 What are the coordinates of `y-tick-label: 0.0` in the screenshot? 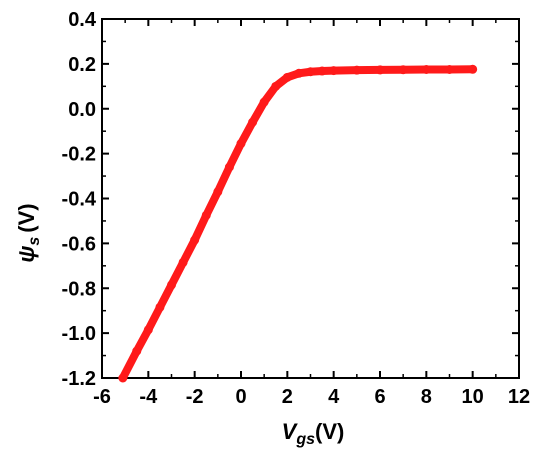 It's located at (82, 110).